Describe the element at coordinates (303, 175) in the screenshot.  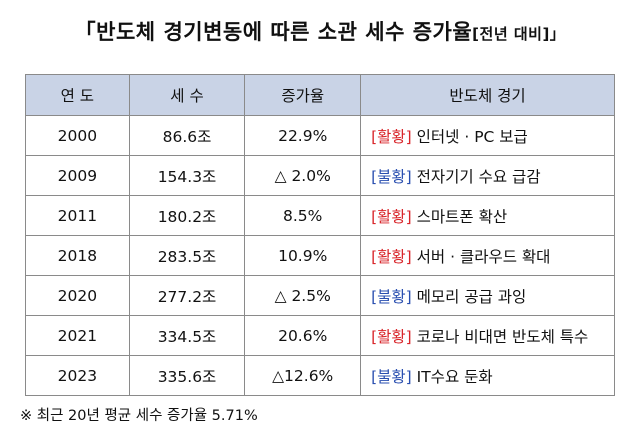
I see `rate-cell: △ 2.0%` at that location.